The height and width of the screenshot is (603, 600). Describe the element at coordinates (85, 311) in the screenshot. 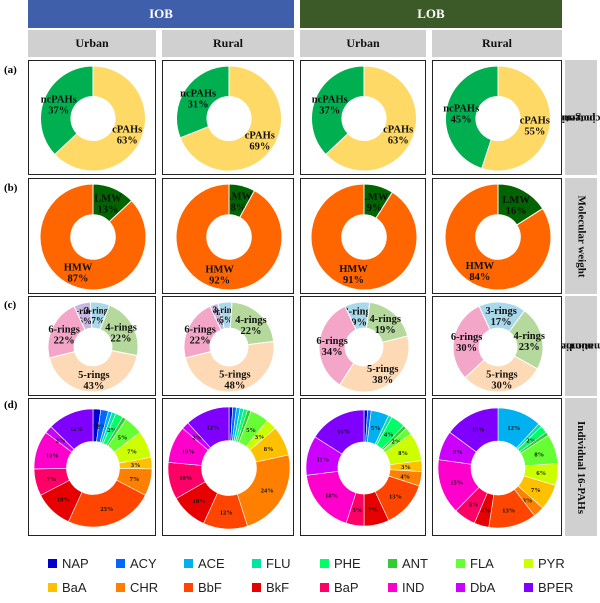

I see `slice-name-2-rings: 2-rings` at that location.